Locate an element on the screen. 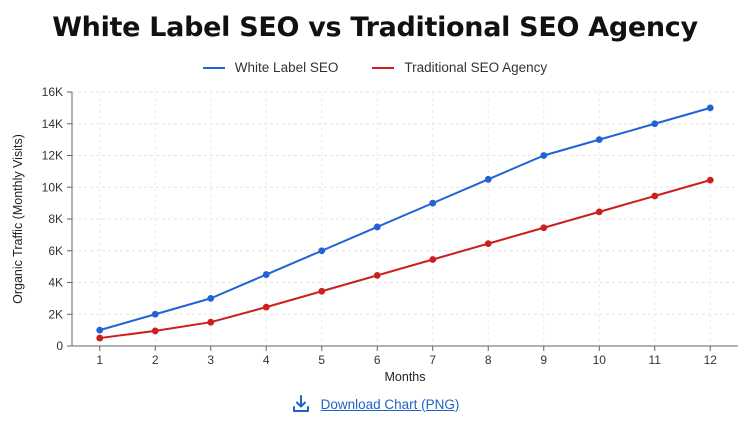 The image size is (750, 422). y-tick-label: 12K is located at coordinates (52, 156).